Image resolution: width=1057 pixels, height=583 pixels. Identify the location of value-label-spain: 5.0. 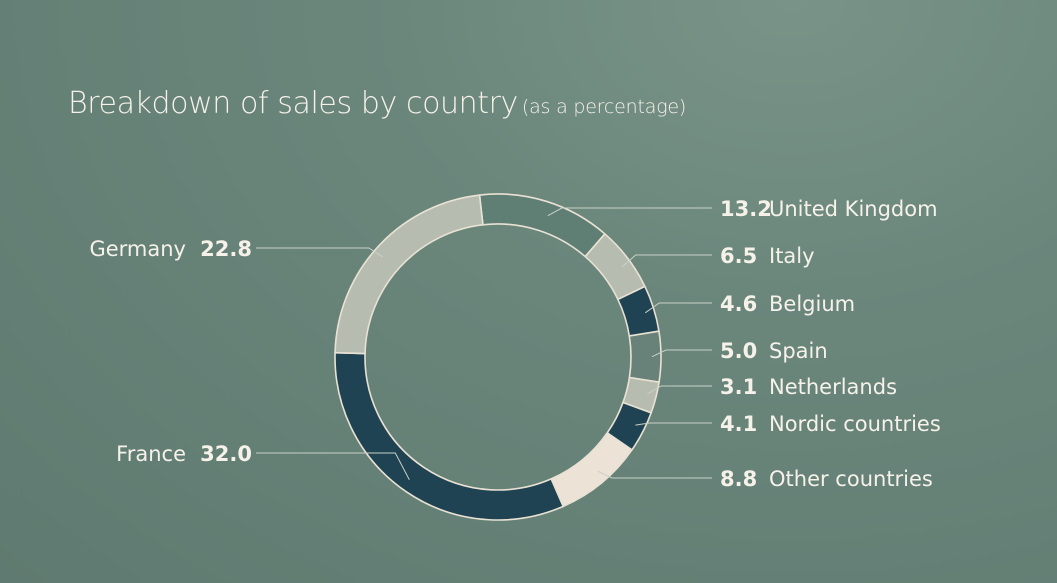
(738, 351).